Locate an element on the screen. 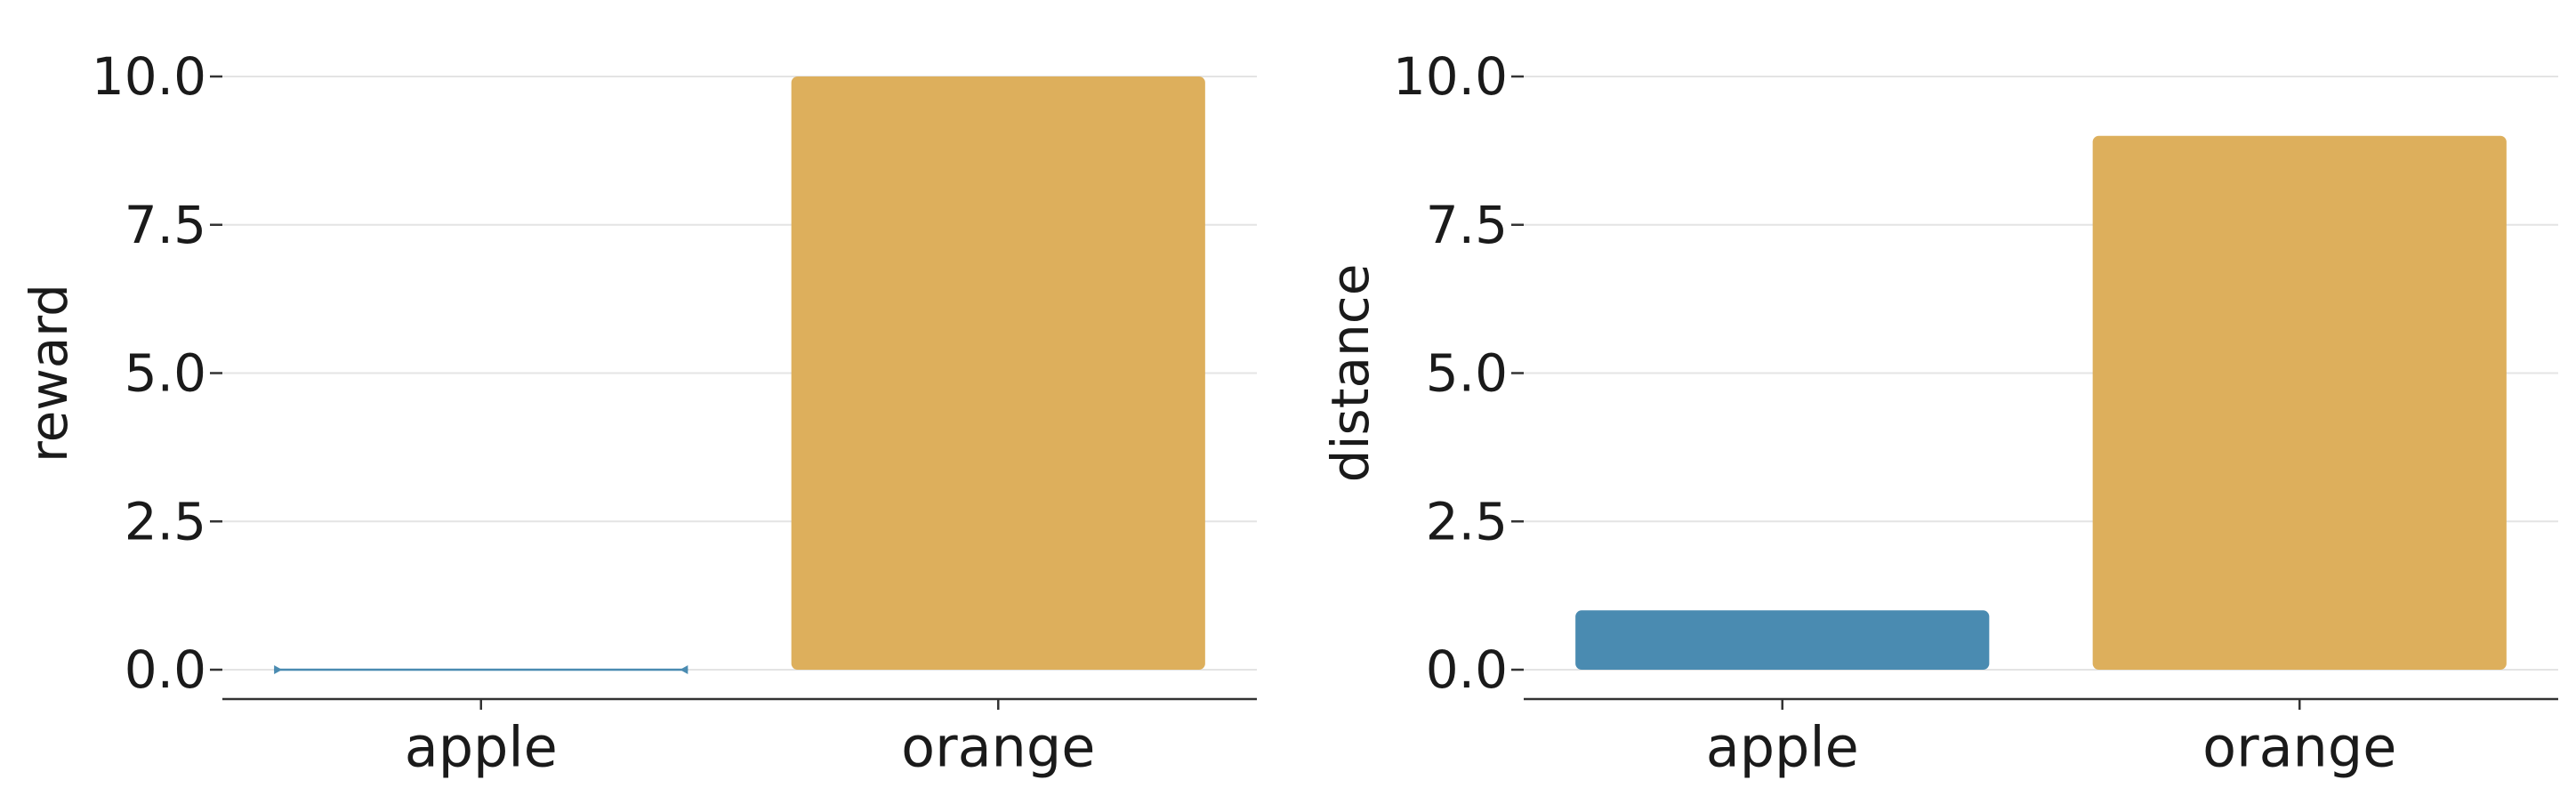 This screenshot has height=796, width=2576. y-axis-title: distance is located at coordinates (1350, 373).